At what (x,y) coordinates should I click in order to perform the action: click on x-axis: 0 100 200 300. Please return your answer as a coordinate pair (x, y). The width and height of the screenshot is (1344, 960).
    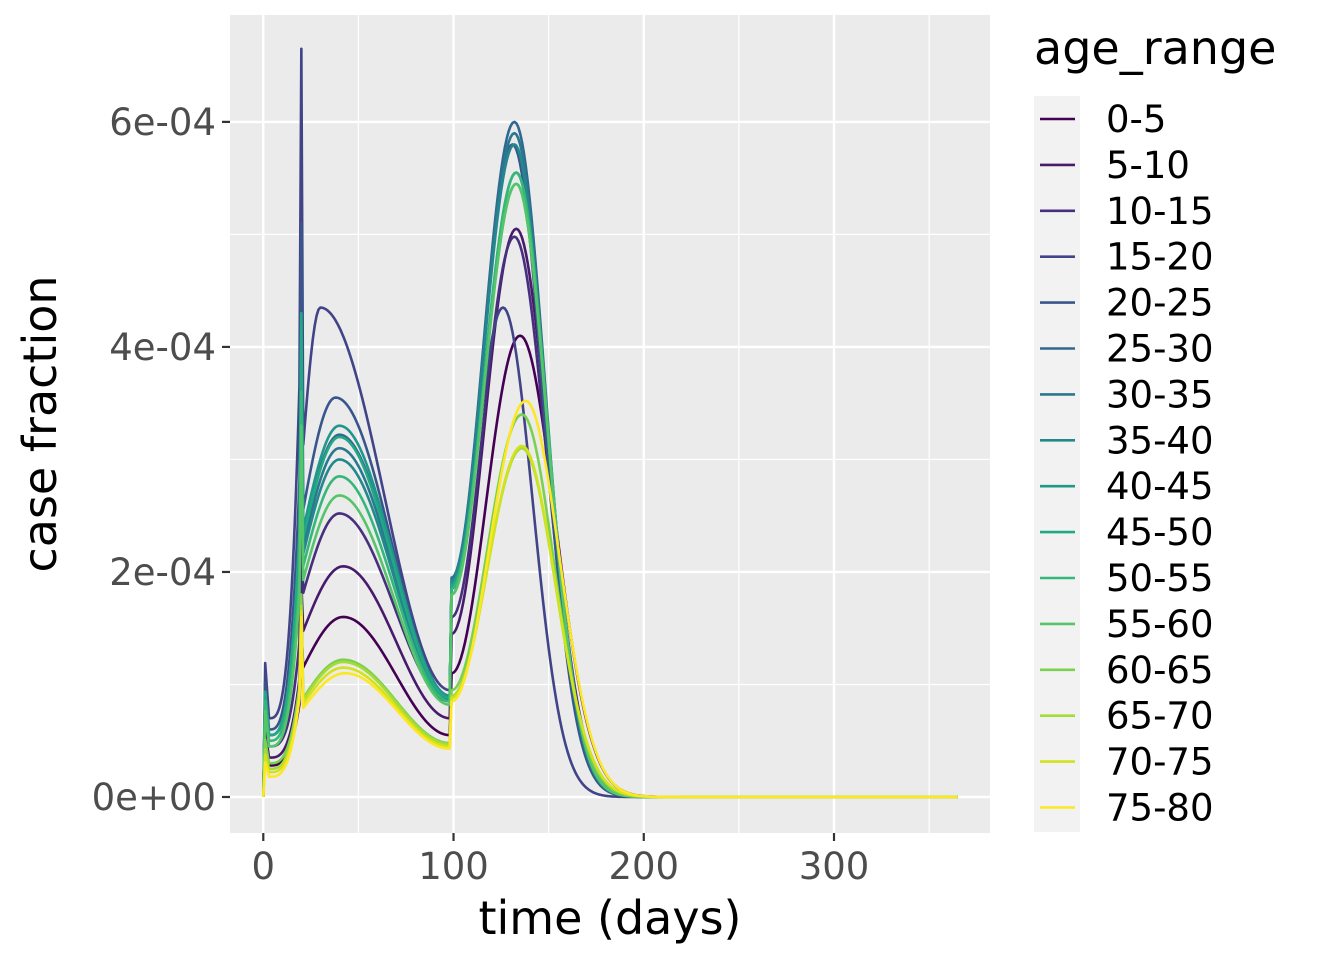
    Looking at the image, I should click on (561, 860).